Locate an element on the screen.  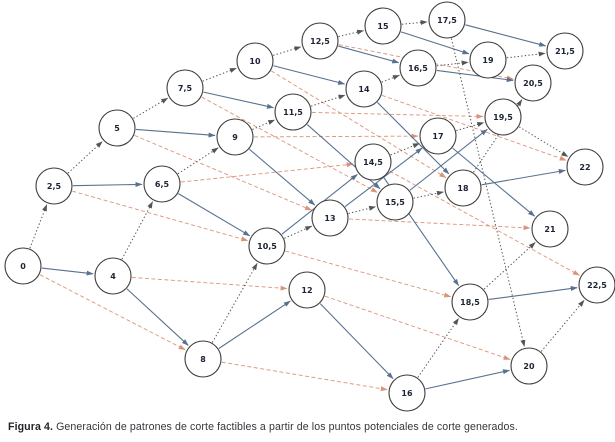
figure-caption-label: Figura 4. is located at coordinates (32, 427).